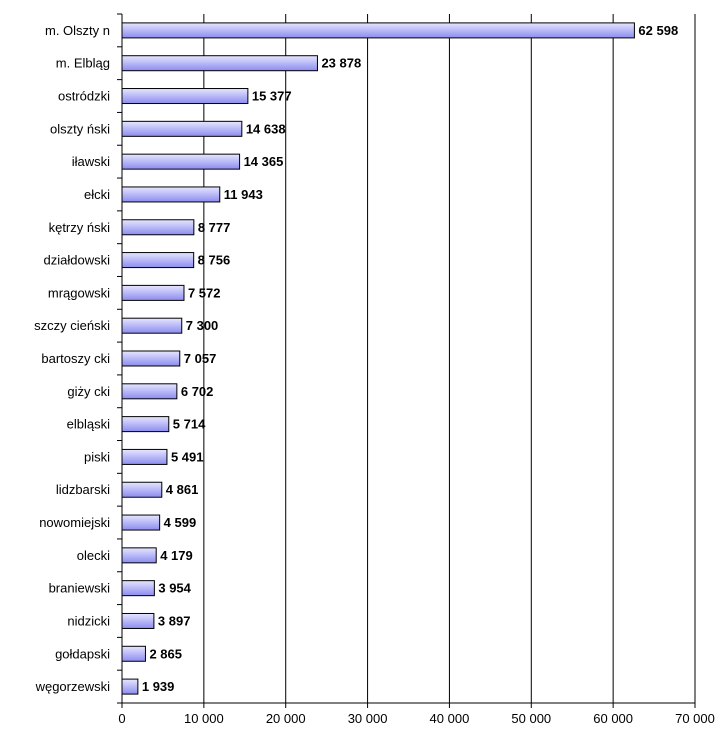  What do you see at coordinates (450, 718) in the screenshot?
I see `x-tick-label: 40 000` at bounding box center [450, 718].